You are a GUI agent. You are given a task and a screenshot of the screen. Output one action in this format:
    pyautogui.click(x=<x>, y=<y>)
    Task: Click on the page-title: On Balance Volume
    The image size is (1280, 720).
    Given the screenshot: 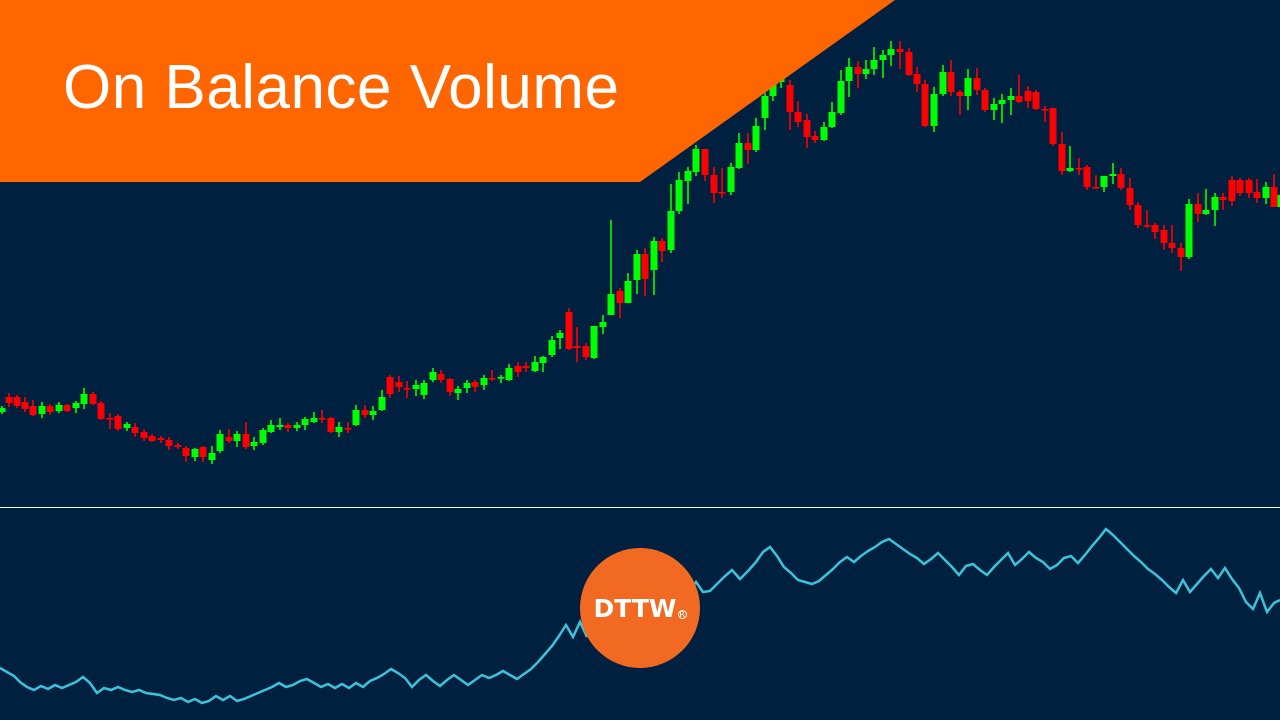 What is the action you would take?
    pyautogui.click(x=341, y=87)
    